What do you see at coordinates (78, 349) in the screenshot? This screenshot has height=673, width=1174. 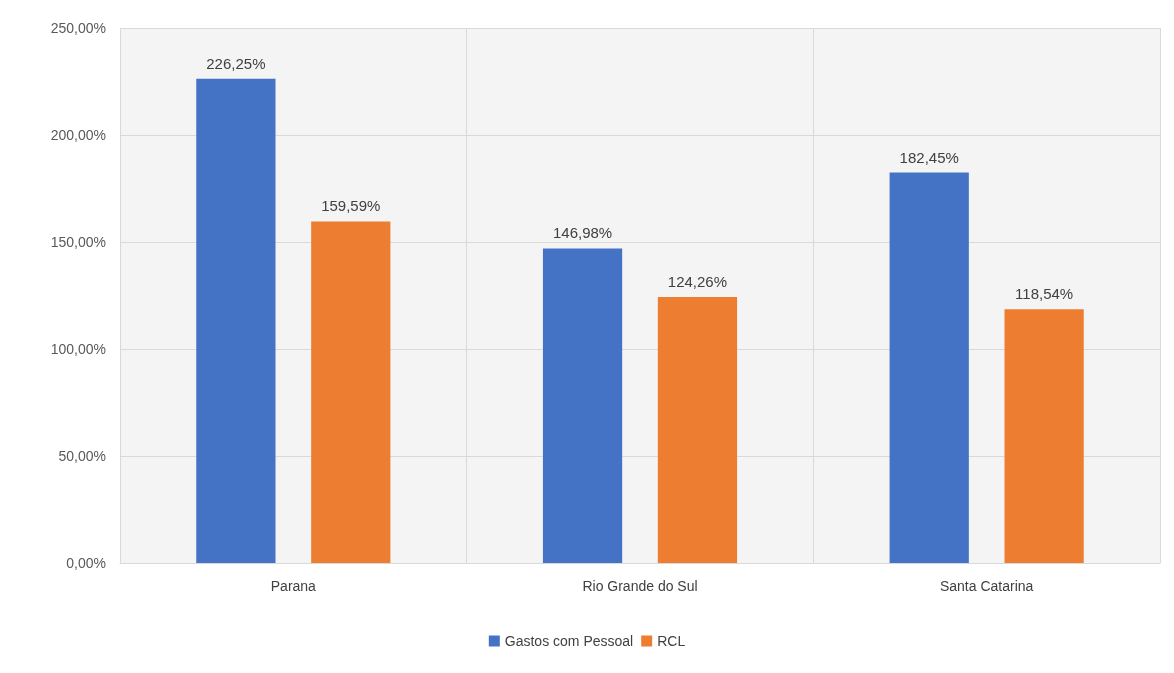 I see `y-tick-label: 100,00%` at bounding box center [78, 349].